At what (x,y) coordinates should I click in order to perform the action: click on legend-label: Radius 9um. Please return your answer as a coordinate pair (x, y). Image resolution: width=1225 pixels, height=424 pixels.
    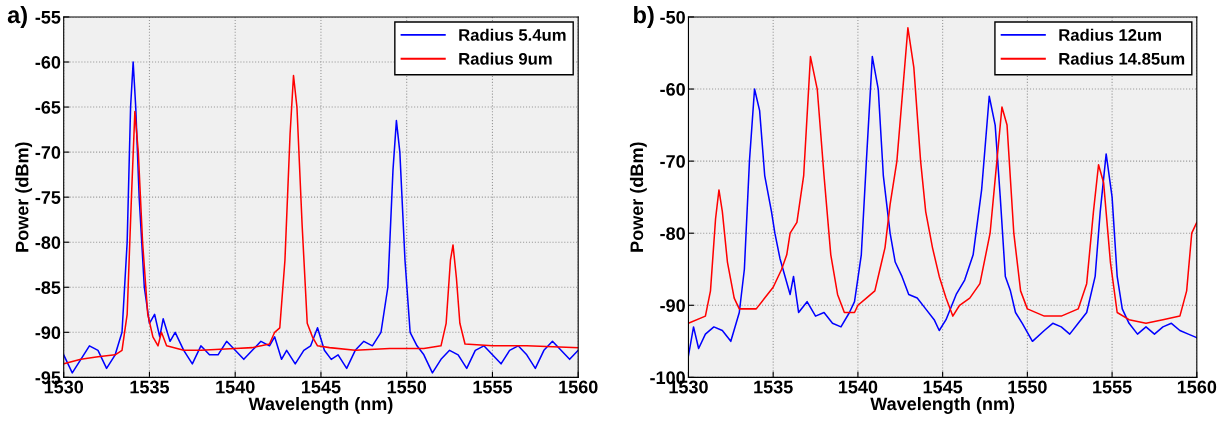
    Looking at the image, I should click on (505, 58).